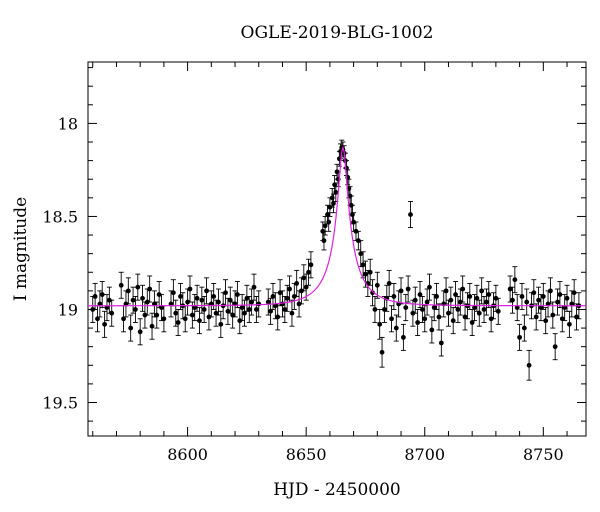 This screenshot has height=512, width=600. Describe the element at coordinates (306, 454) in the screenshot. I see `x-tick-label: 8650` at that location.